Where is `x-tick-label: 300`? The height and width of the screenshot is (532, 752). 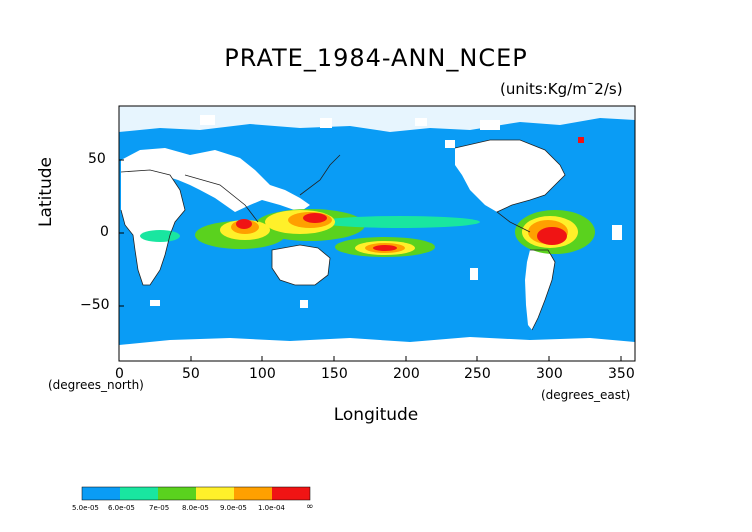
x-tick-label: 300 is located at coordinates (549, 374).